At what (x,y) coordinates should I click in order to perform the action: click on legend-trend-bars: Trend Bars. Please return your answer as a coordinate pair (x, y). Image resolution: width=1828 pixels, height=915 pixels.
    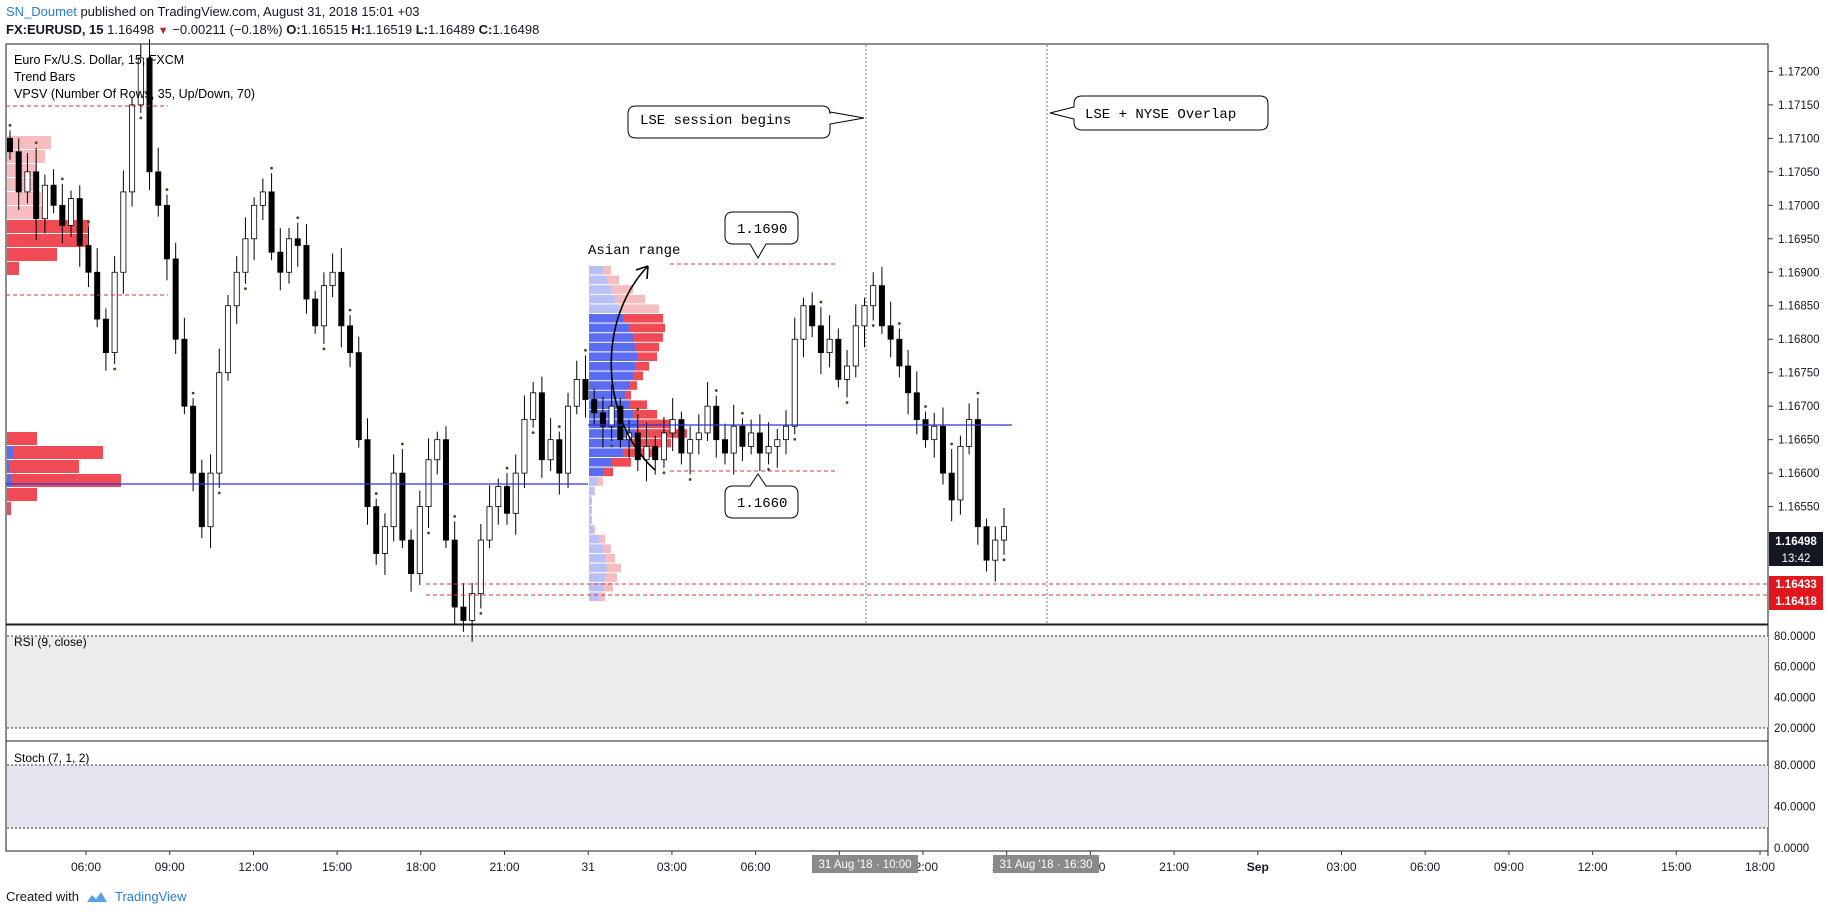
    Looking at the image, I should click on (44, 77).